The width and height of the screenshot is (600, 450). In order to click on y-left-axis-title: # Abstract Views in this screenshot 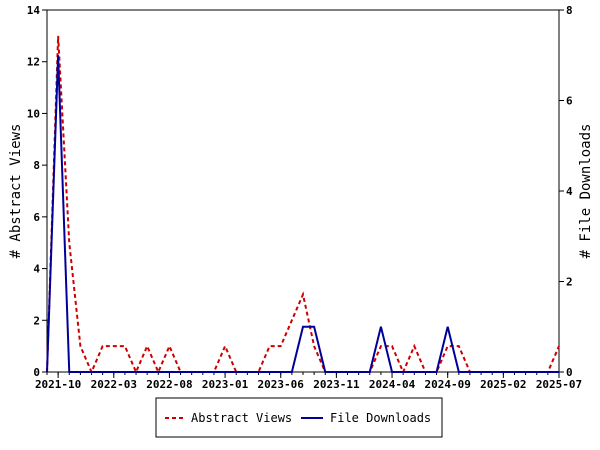, I will do `click(16, 191)`.